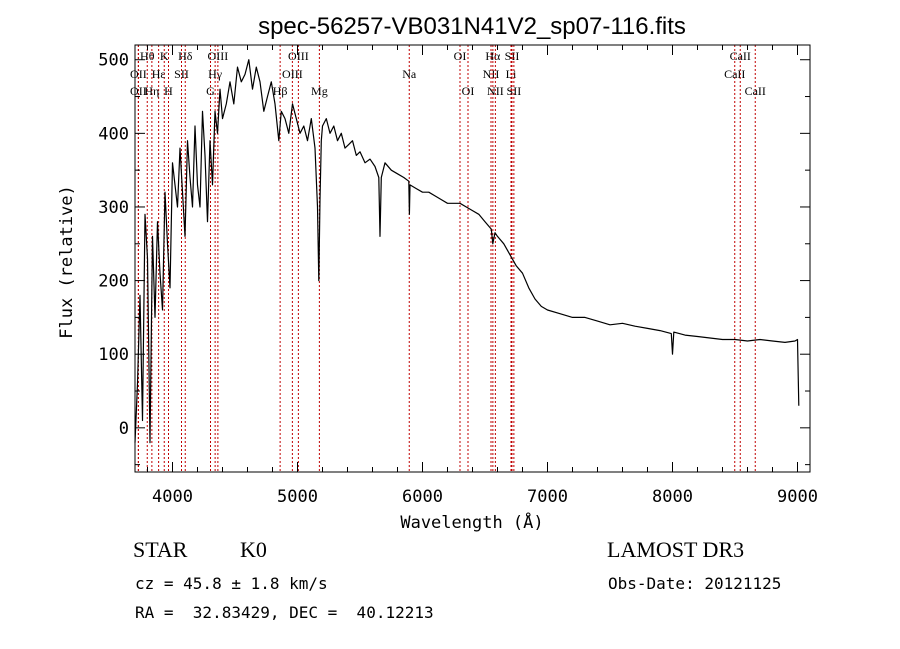 The width and height of the screenshot is (900, 649). Describe the element at coordinates (138, 91) in the screenshot. I see `line-label: OII` at that location.